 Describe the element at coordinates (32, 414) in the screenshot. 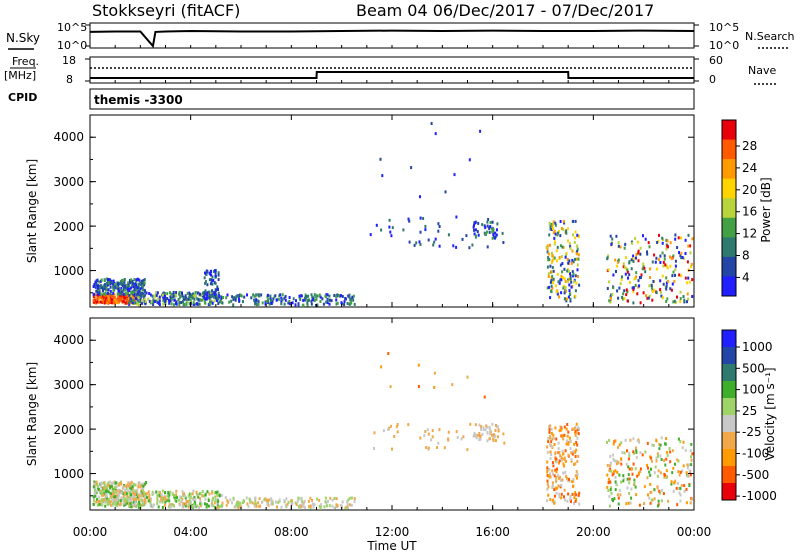

I see `velocity-y-axis-label: Slant Range [km]` at that location.